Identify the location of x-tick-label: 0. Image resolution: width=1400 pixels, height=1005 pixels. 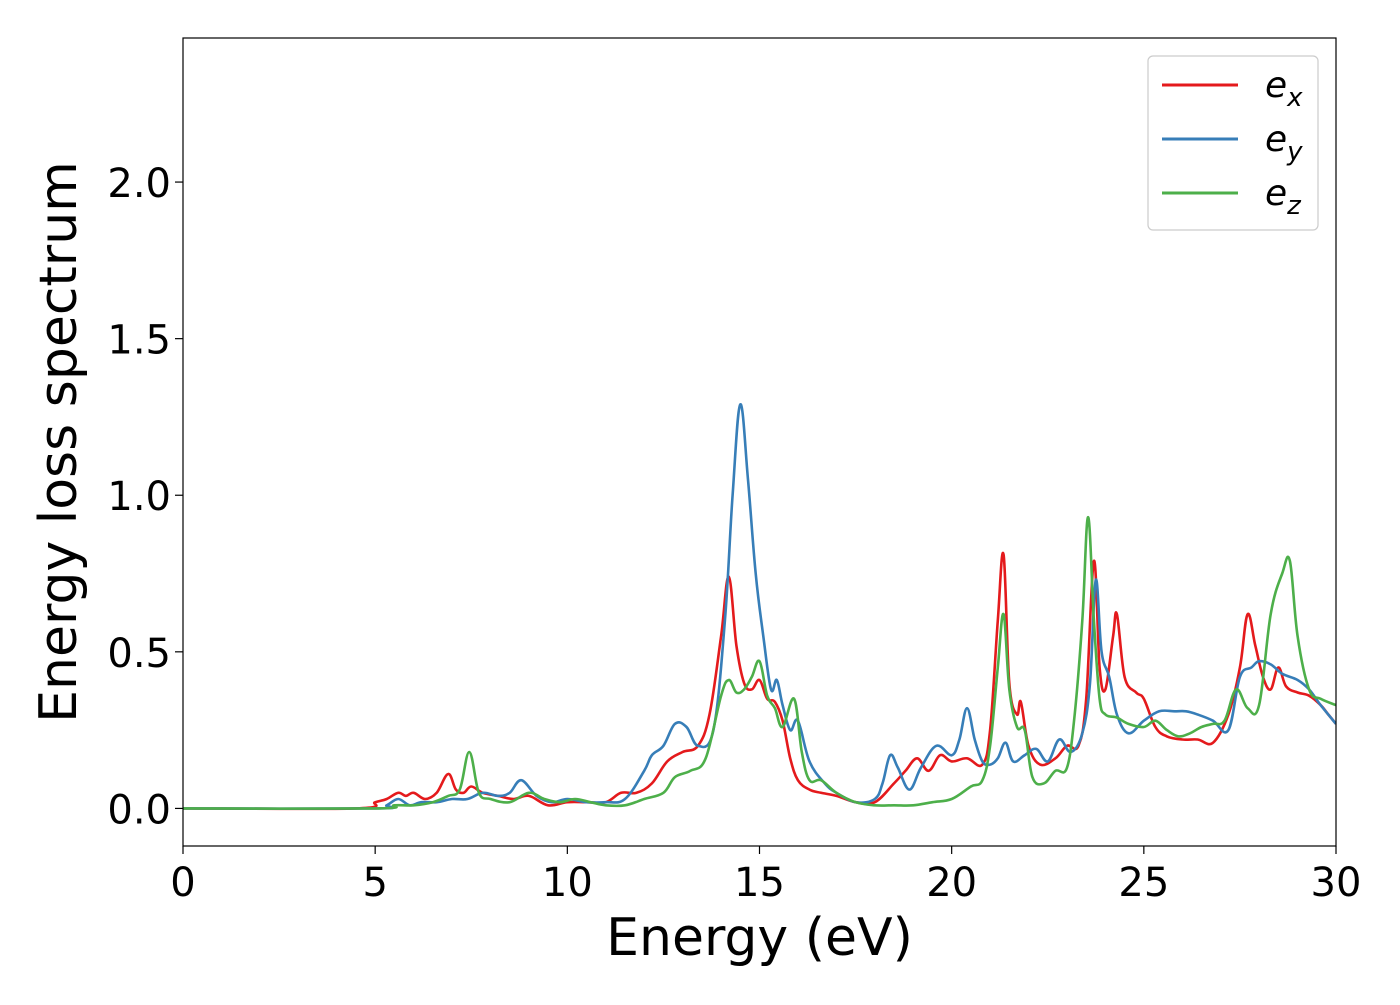
(182, 883).